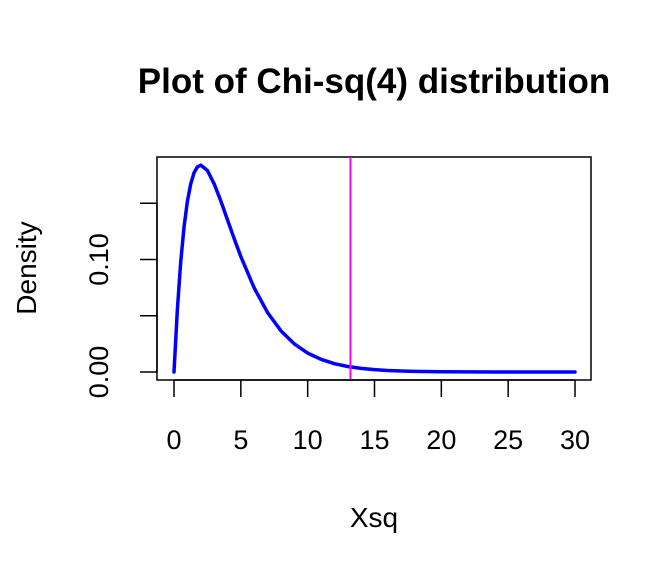 This screenshot has height=576, width=672. Describe the element at coordinates (308, 440) in the screenshot. I see `x-tick-label-2: 10` at that location.